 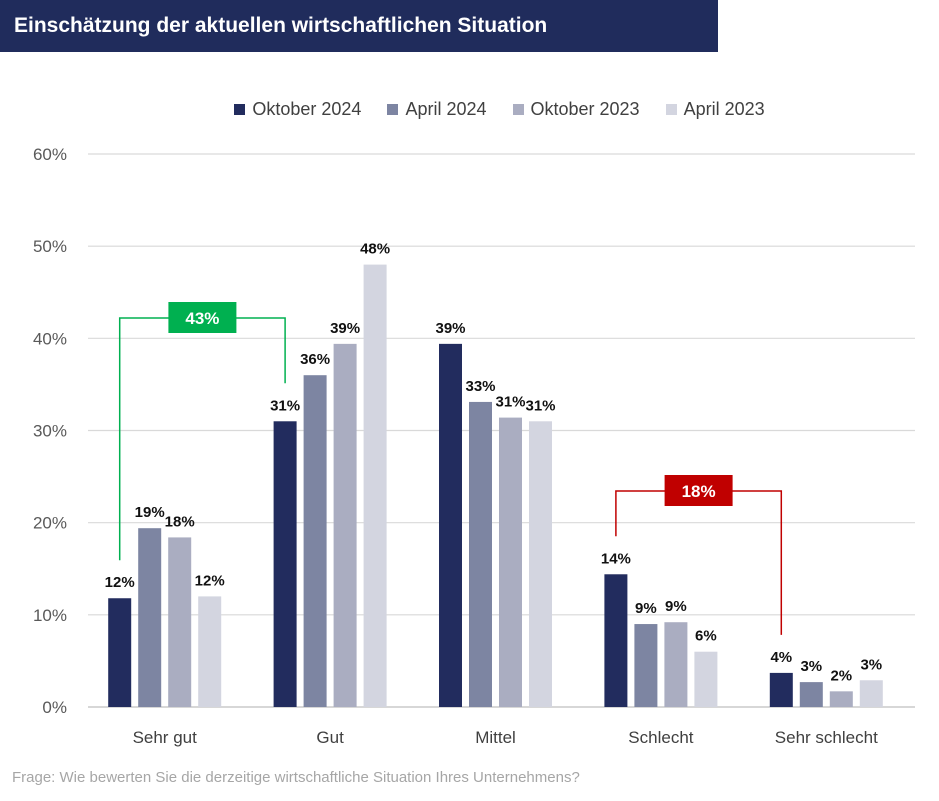 I want to click on annotation-label: 43%, so click(x=202, y=318).